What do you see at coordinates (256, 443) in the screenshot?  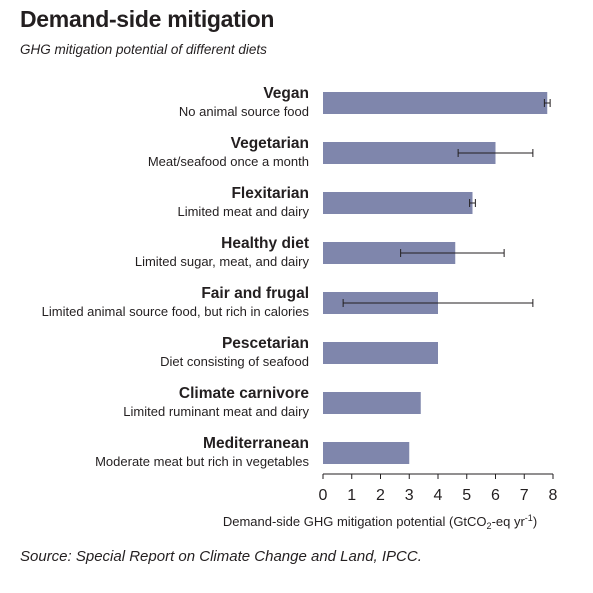 I see `category-label-7: Mediterranean` at bounding box center [256, 443].